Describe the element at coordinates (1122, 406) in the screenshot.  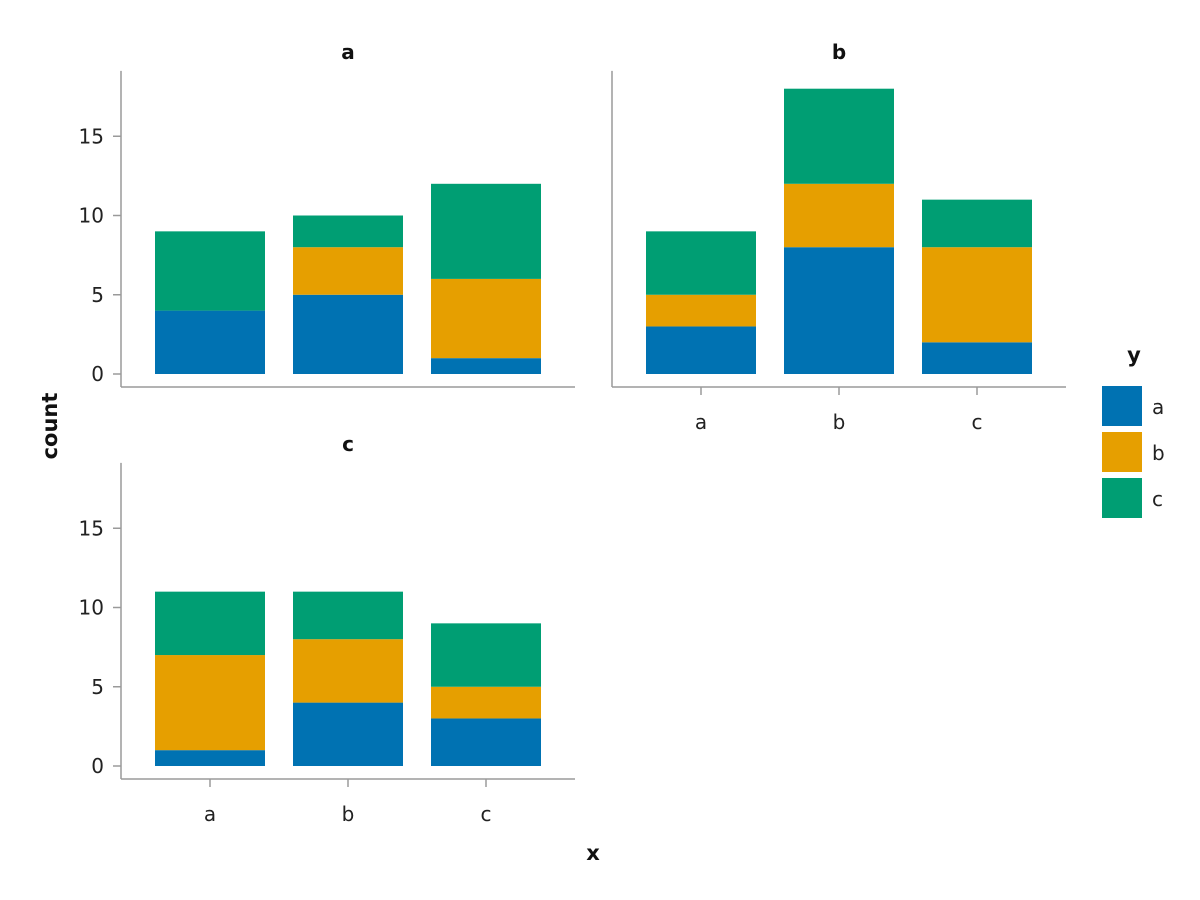
I see `legend-swatch-a` at that location.